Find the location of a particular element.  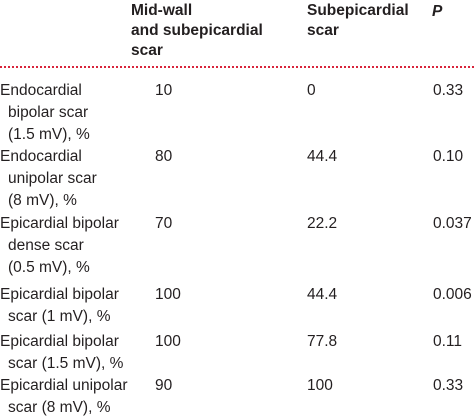

p-value: 0.037 is located at coordinates (452, 223).